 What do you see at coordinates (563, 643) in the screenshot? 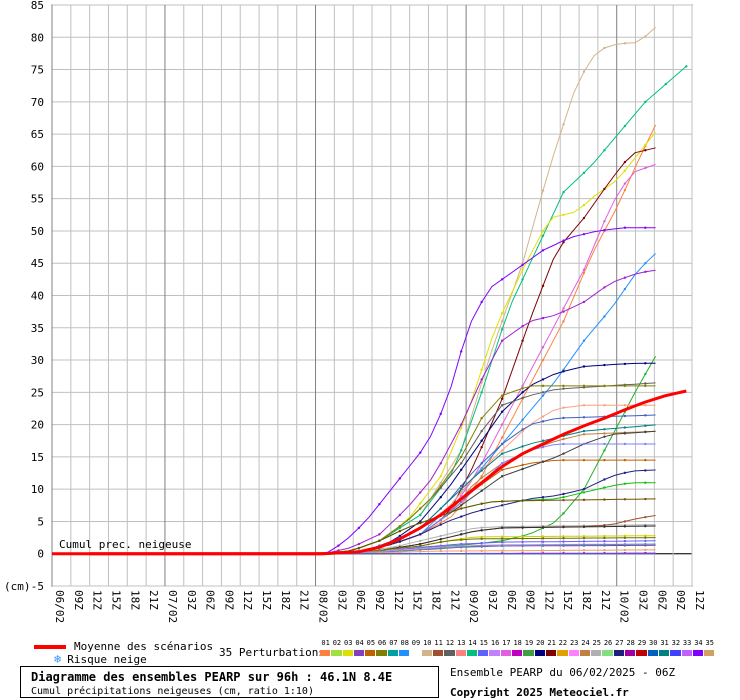
I see `perturbation-number: 22` at bounding box center [563, 643].